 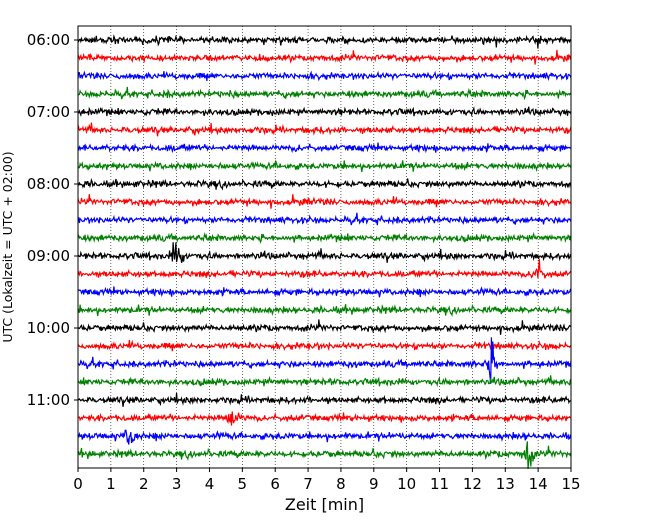 What do you see at coordinates (570, 484) in the screenshot?
I see `x-tick-label: 15` at bounding box center [570, 484].